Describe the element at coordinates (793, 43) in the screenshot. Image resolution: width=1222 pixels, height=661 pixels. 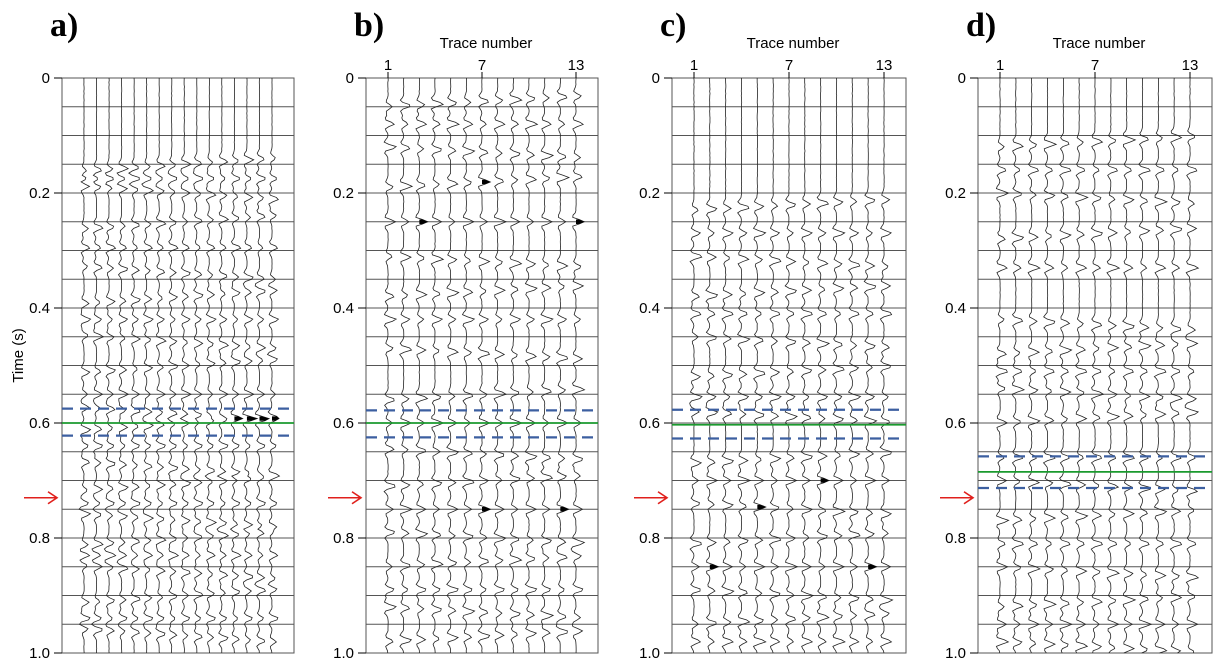
I see `trace-axis-title: Trace number` at that location.